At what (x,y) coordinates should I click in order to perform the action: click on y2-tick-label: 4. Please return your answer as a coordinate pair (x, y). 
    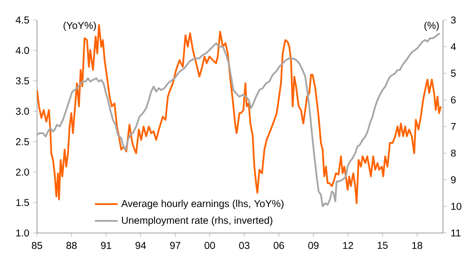
    Looking at the image, I should click on (453, 46).